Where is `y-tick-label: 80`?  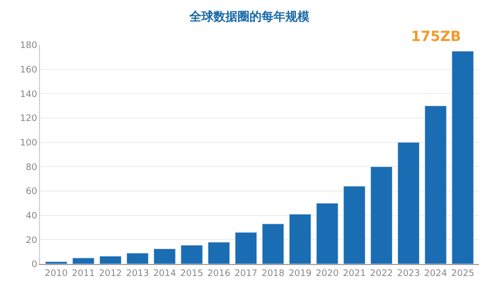
y-tick-label: 80 is located at coordinates (32, 167).